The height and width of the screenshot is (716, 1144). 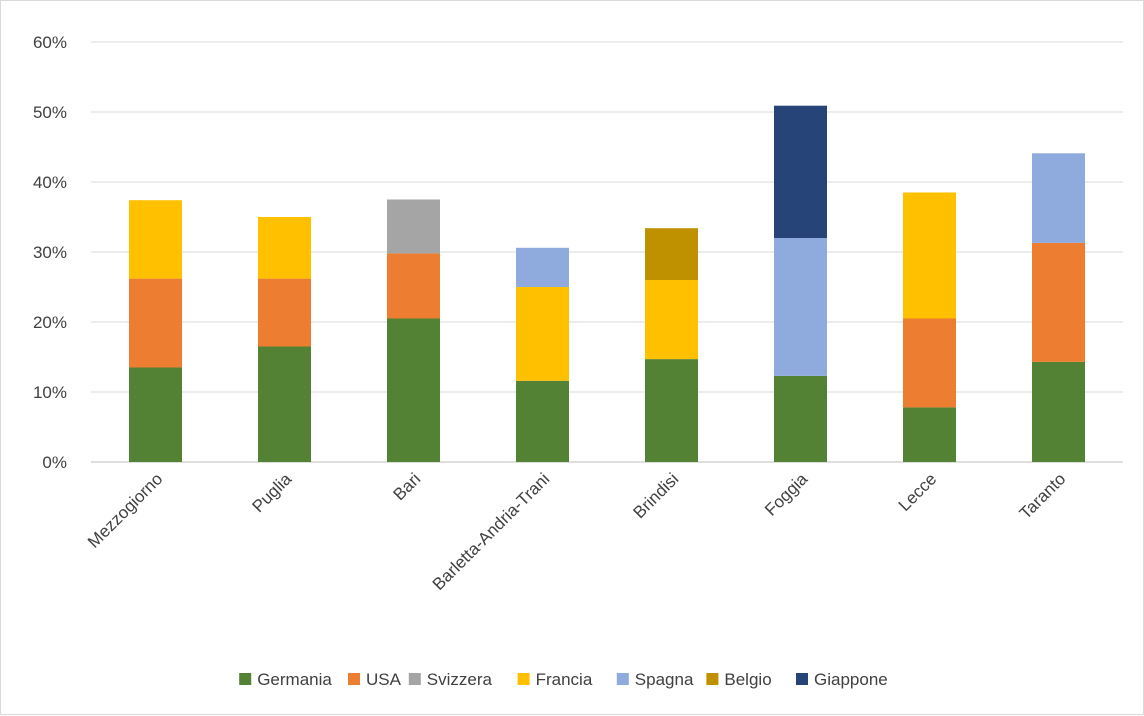 I want to click on y-tick-label: 40%, so click(x=50, y=182).